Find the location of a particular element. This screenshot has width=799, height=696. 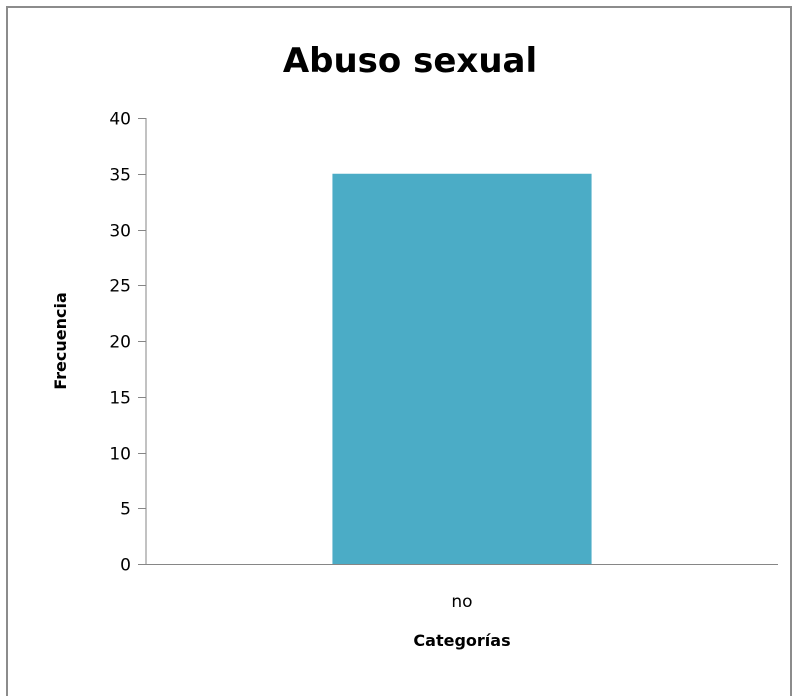

chart-title: Abuso sexual is located at coordinates (410, 61).